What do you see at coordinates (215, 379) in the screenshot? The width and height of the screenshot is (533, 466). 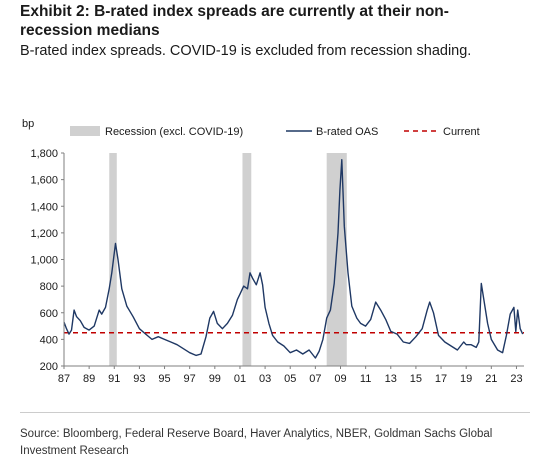 I see `x-tick-label-1999: 99` at bounding box center [215, 379].